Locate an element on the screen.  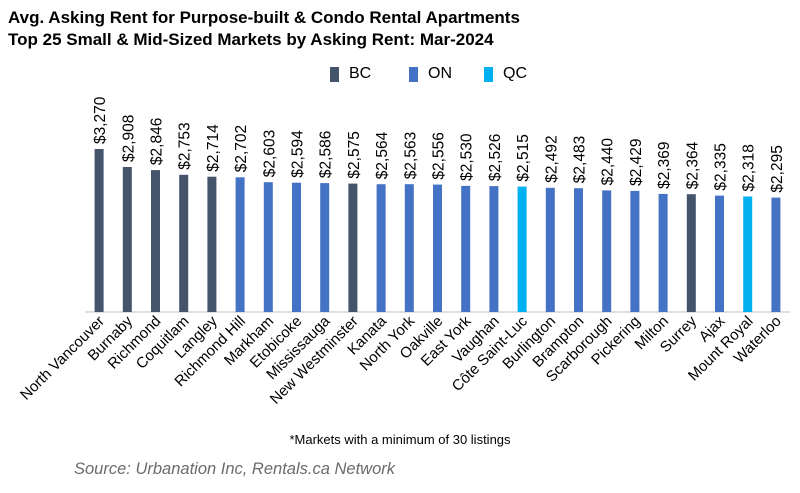
data-label: $2,429 is located at coordinates (636, 161).